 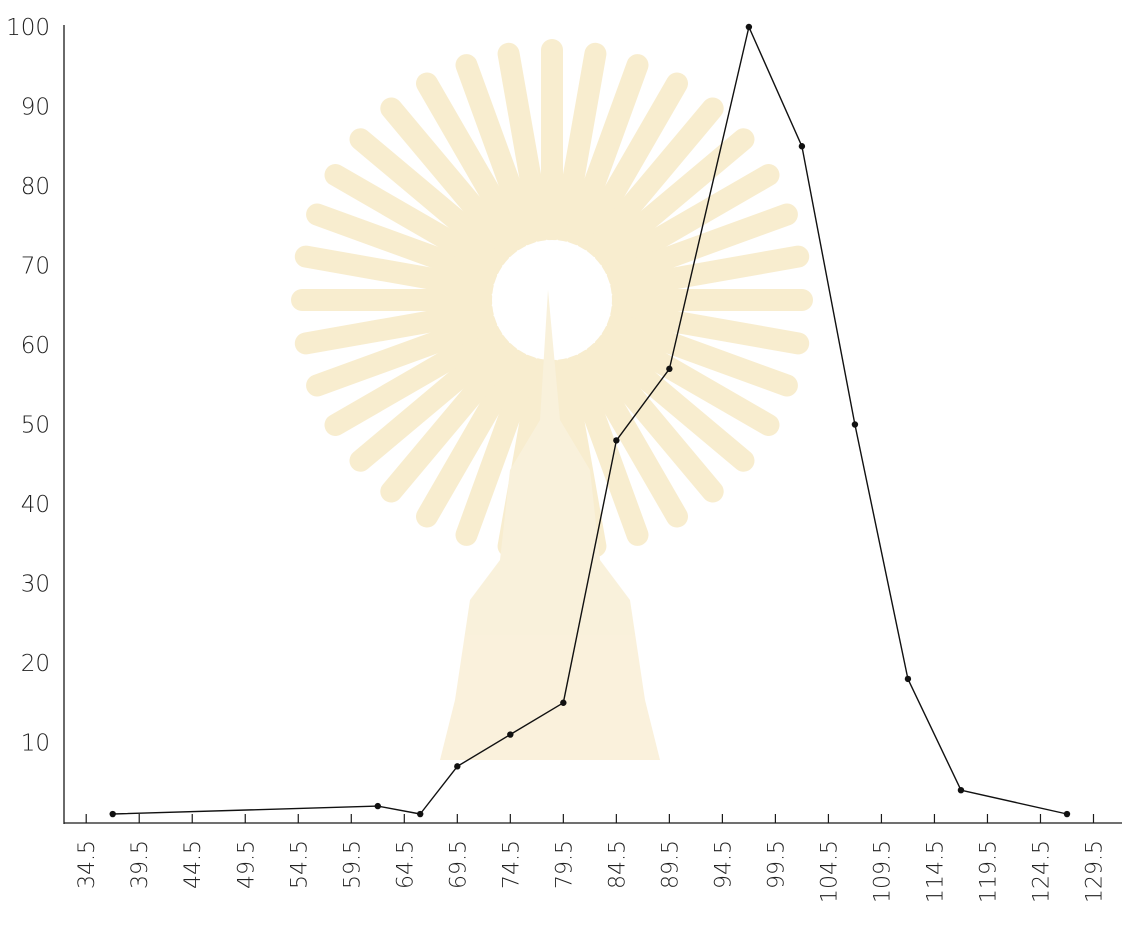 What do you see at coordinates (35, 346) in the screenshot?
I see `y-tick-label: 60` at bounding box center [35, 346].